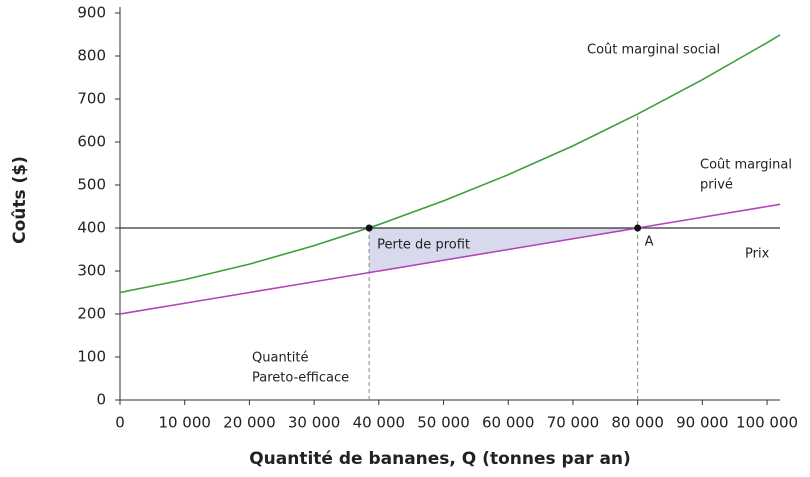  I want to click on y-tick-label: 200, so click(91, 314).